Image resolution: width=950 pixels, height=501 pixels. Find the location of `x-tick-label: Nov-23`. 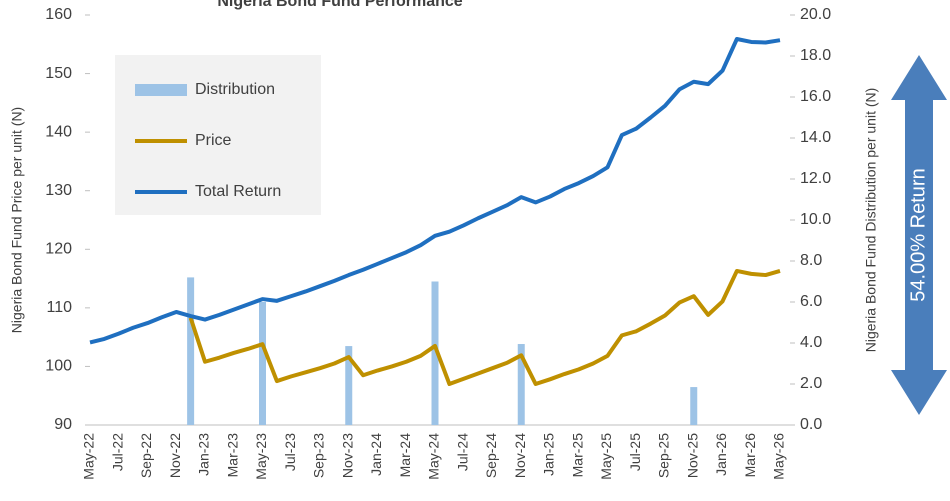

x-tick-label: Nov-23 is located at coordinates (347, 455).